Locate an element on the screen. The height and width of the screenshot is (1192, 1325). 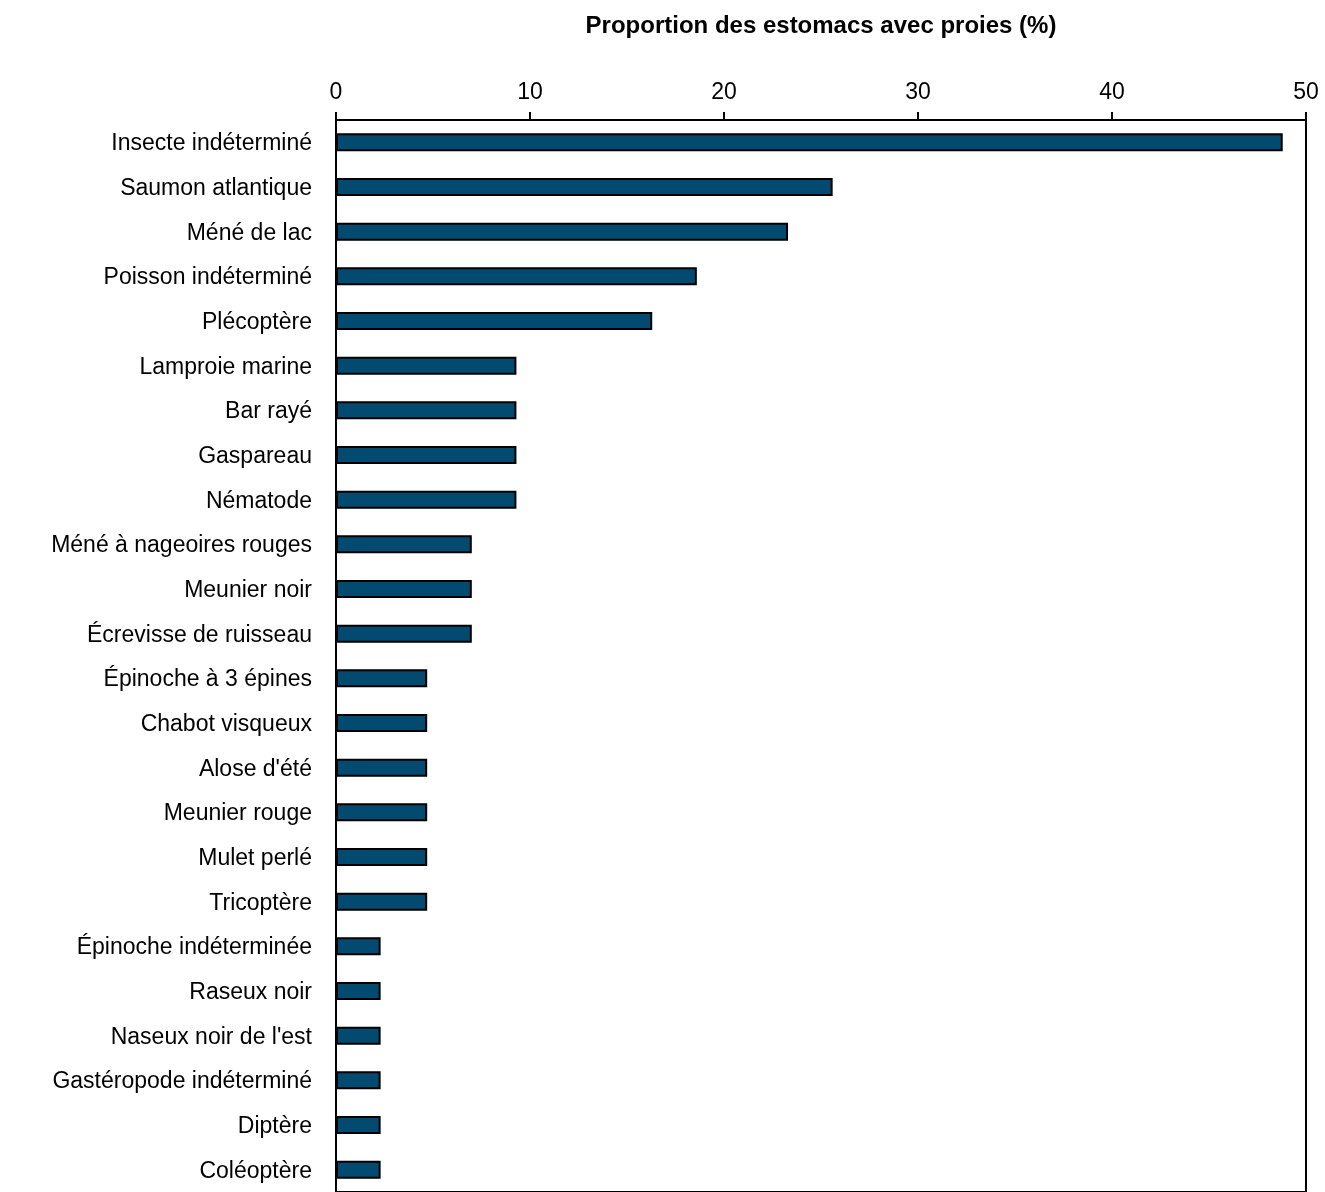
y-tick-label: Bar rayé is located at coordinates (268, 410).